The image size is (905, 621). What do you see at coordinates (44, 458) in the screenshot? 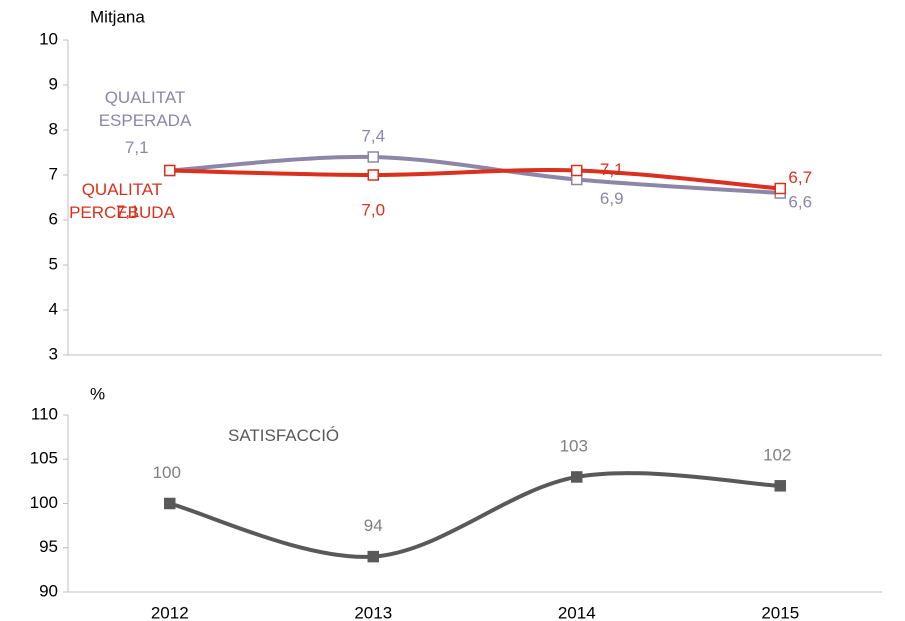
I see `y-tick-label: 105` at bounding box center [44, 458].